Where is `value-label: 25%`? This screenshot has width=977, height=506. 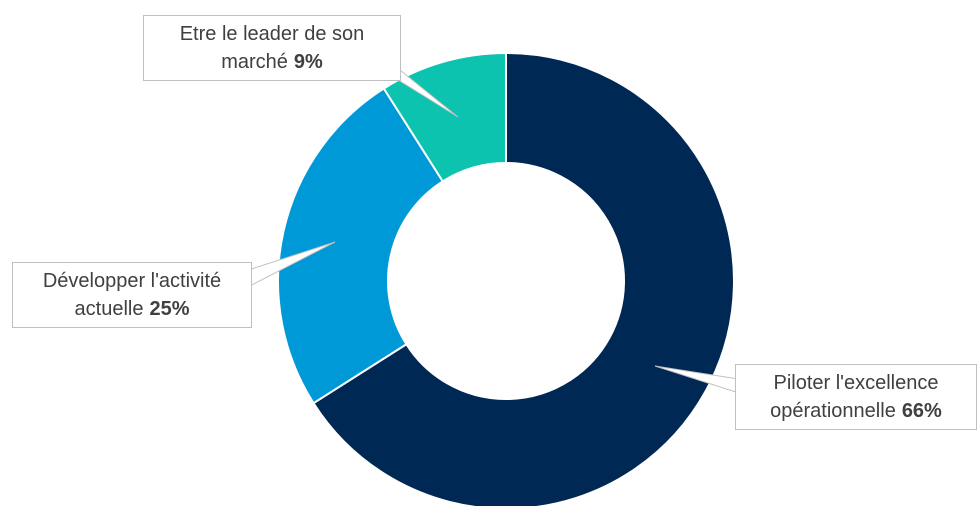 value-label: 25% is located at coordinates (169, 309).